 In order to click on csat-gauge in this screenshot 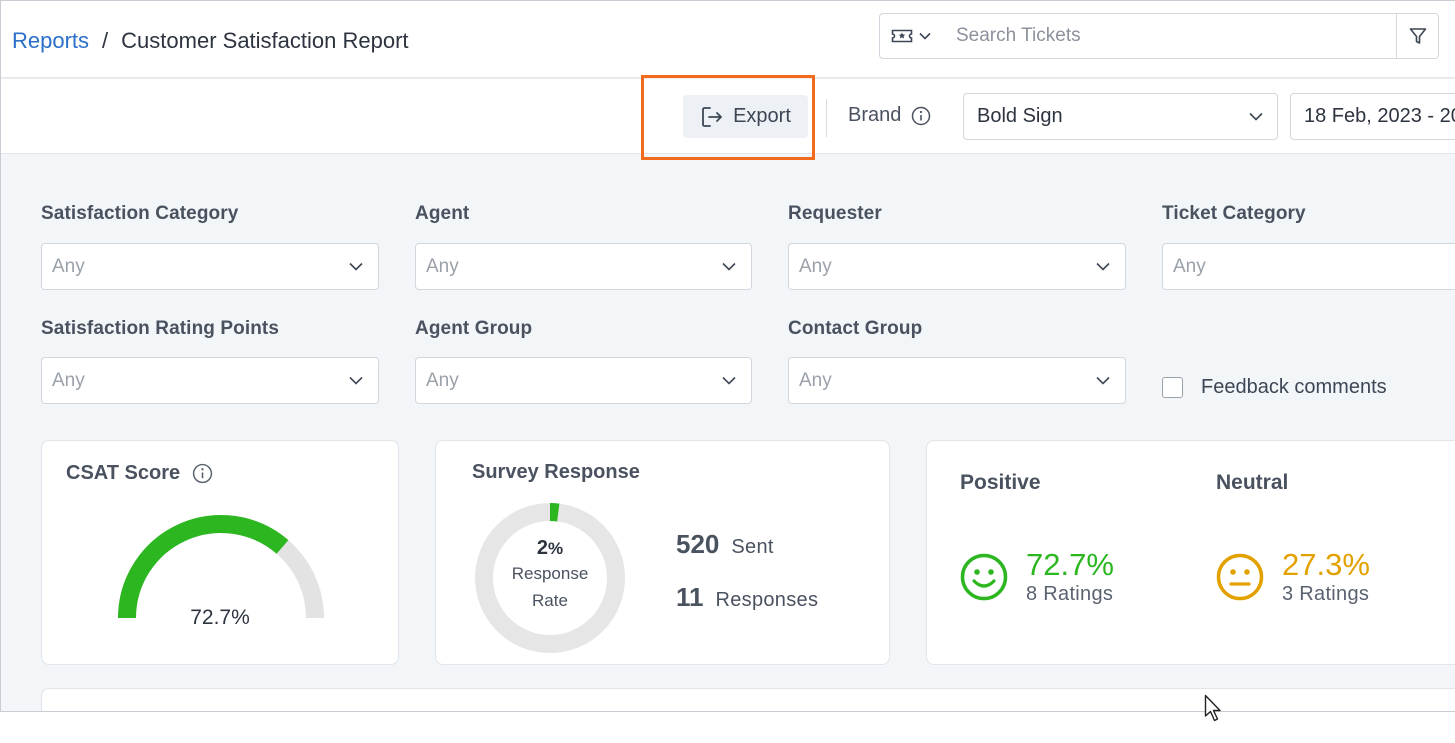, I will do `click(221, 567)`.